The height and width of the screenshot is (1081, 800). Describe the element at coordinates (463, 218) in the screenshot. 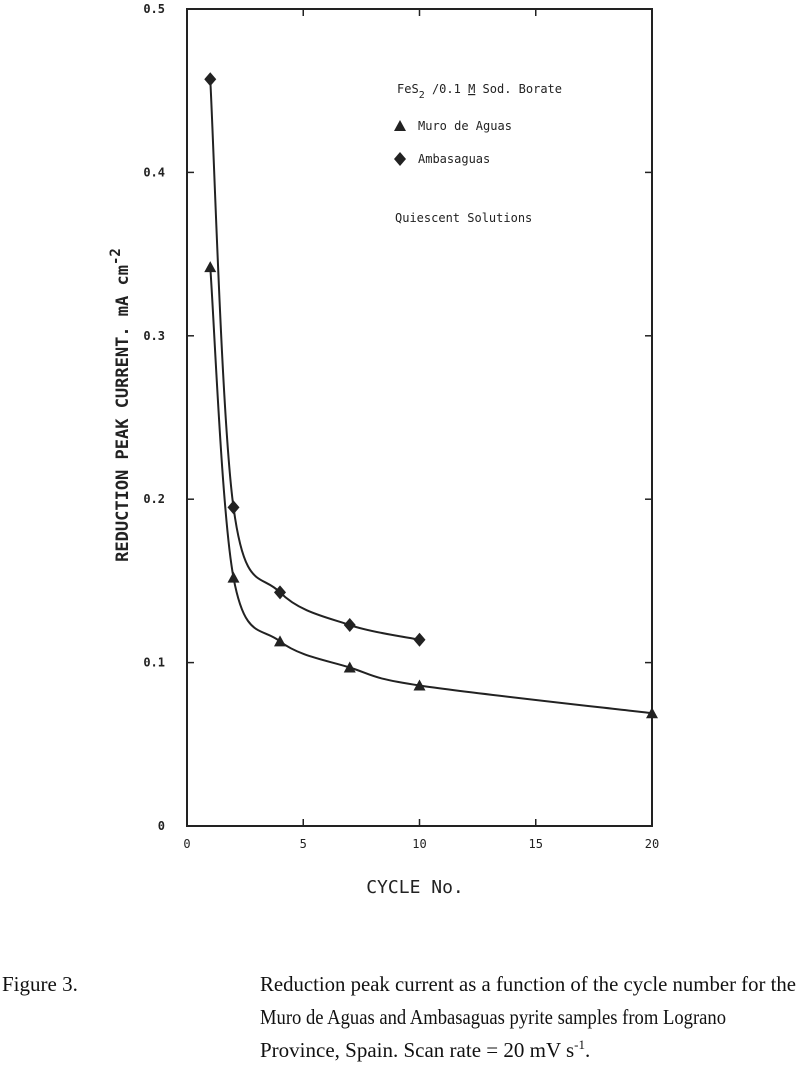

I see `annotation: Quiescent Solutions` at that location.